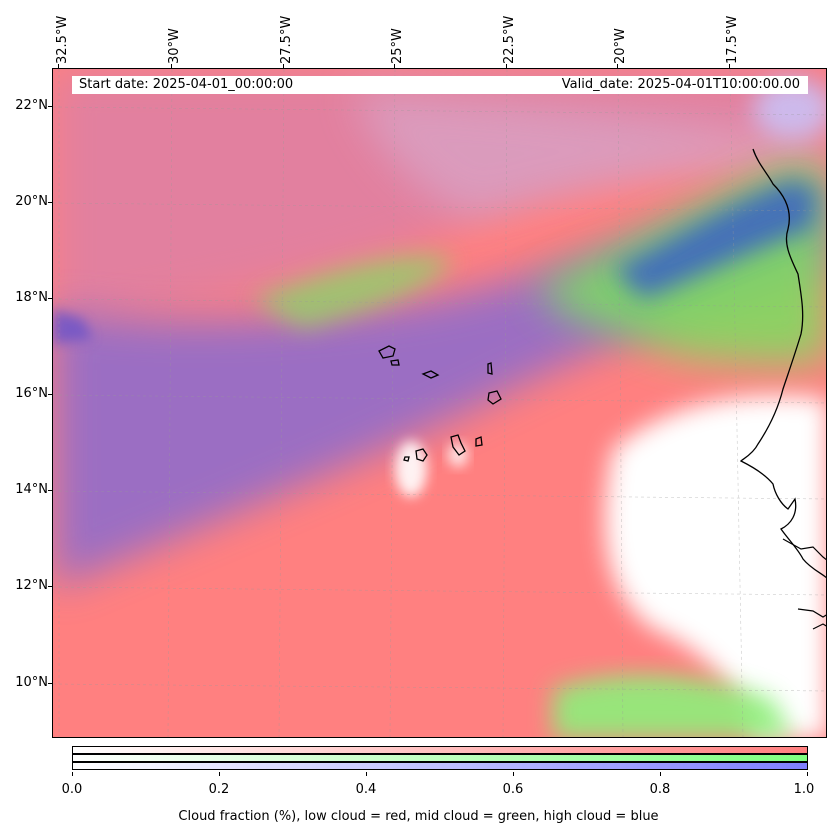  I want to click on lat-label-22n: 22°N, so click(31, 105).